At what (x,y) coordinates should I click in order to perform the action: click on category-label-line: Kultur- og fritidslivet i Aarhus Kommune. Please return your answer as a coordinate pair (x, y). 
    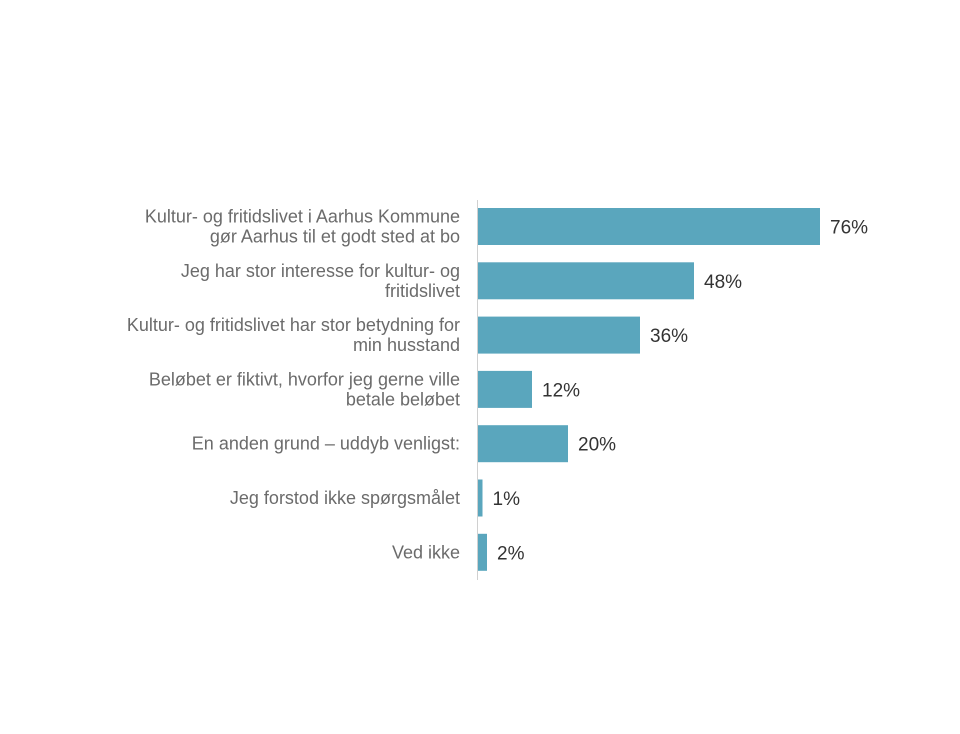
    Looking at the image, I should click on (302, 217).